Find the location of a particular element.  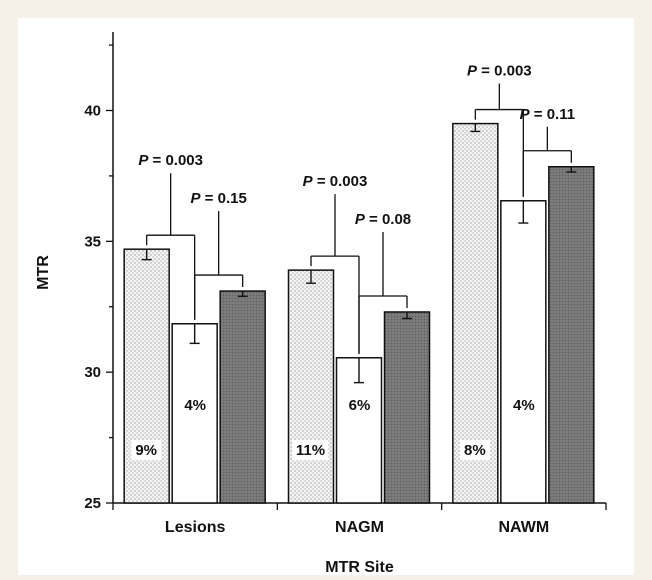

percent-label: 8% is located at coordinates (475, 450).